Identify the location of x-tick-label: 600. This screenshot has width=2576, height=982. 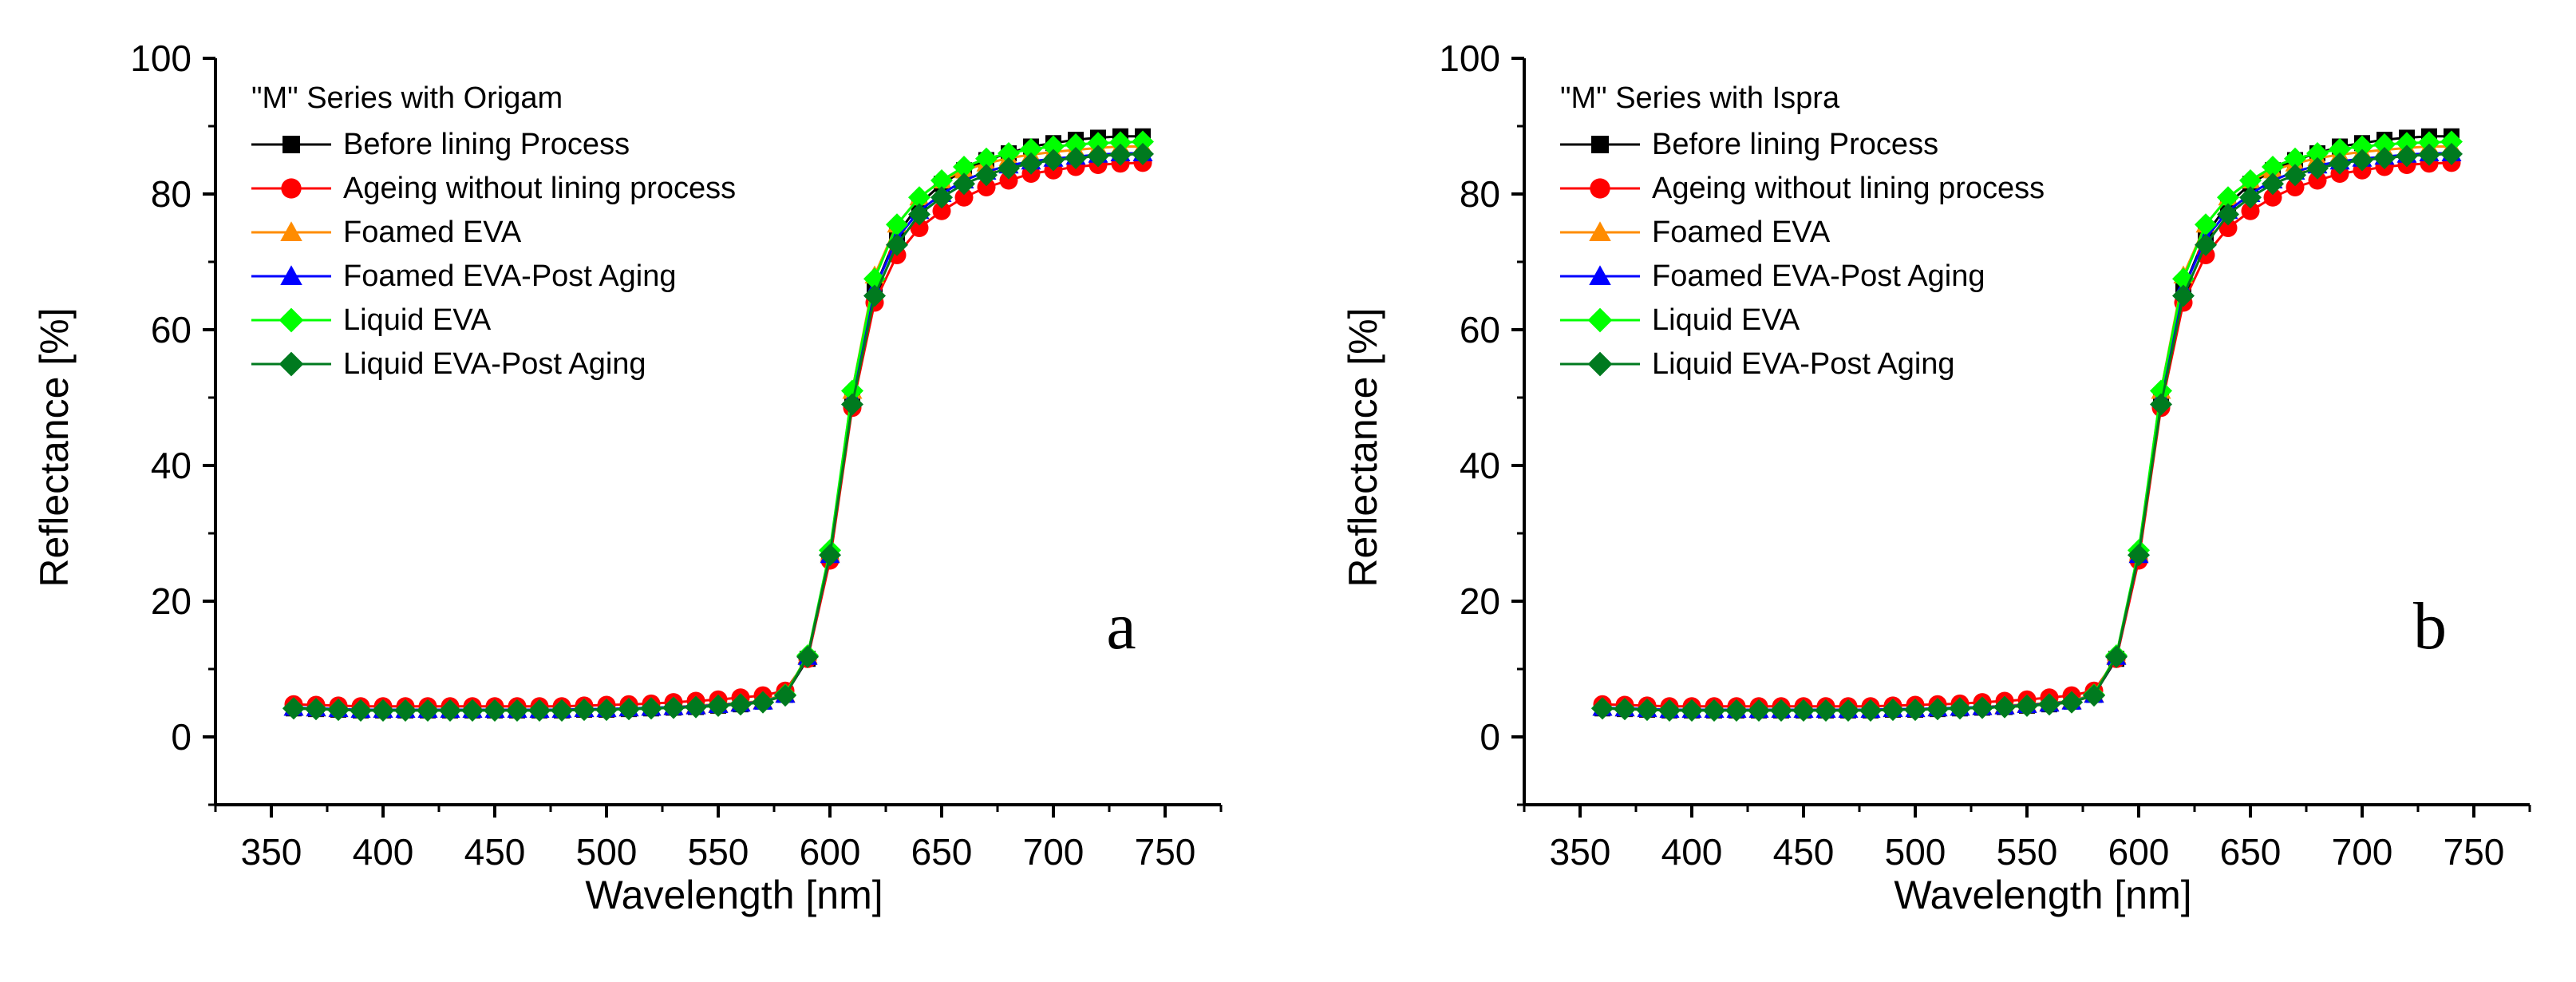
(830, 852).